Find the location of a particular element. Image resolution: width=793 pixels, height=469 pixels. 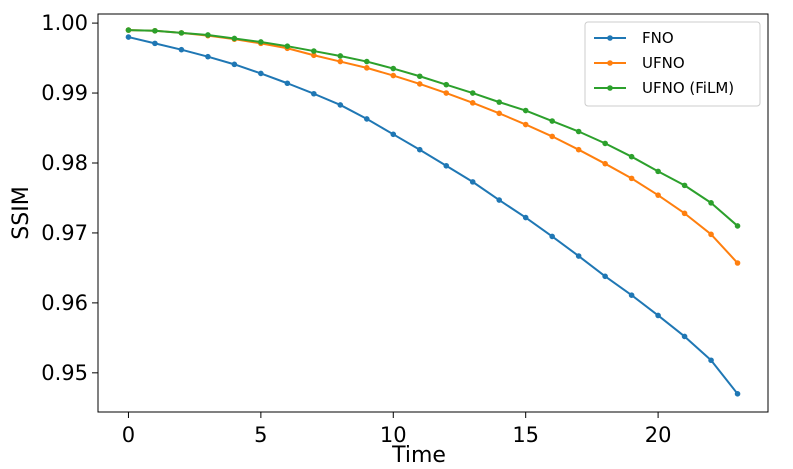

x-axis-title: Time is located at coordinates (418, 455).